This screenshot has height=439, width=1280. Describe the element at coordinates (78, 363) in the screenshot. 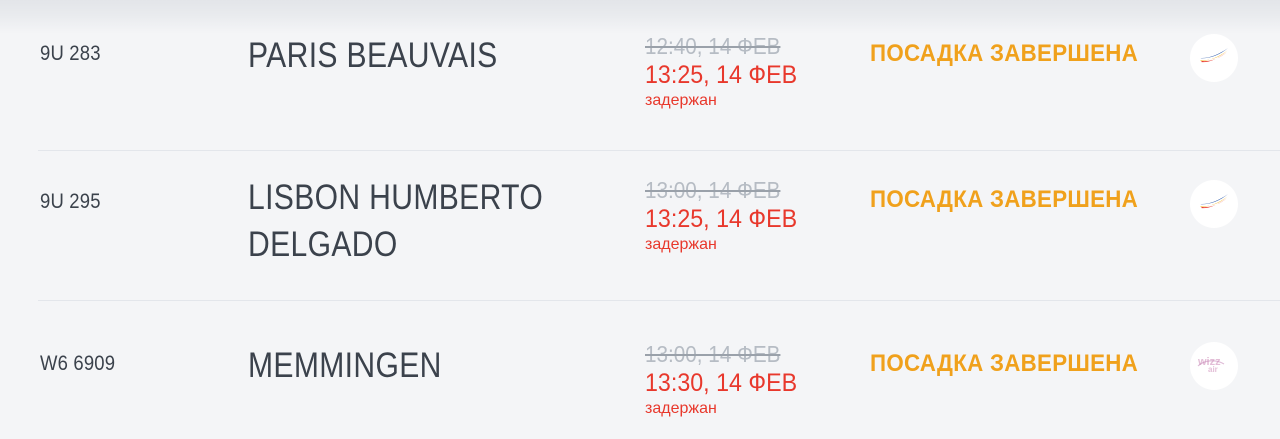

I see `flight-number: W6 6909` at that location.